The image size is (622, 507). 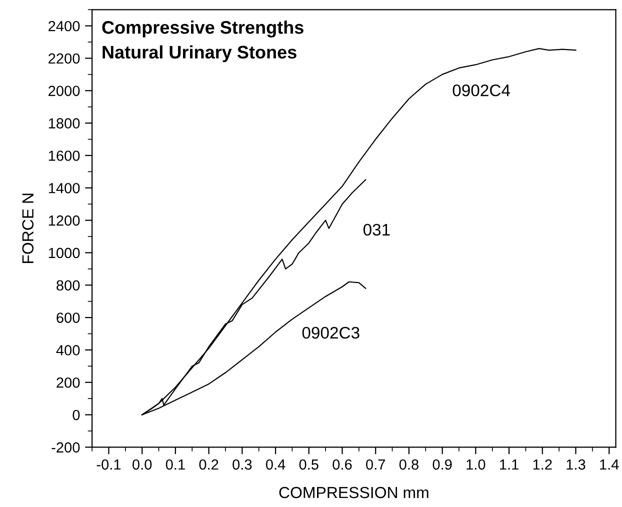 What do you see at coordinates (68, 285) in the screenshot?
I see `y-tick-label: 800` at bounding box center [68, 285].